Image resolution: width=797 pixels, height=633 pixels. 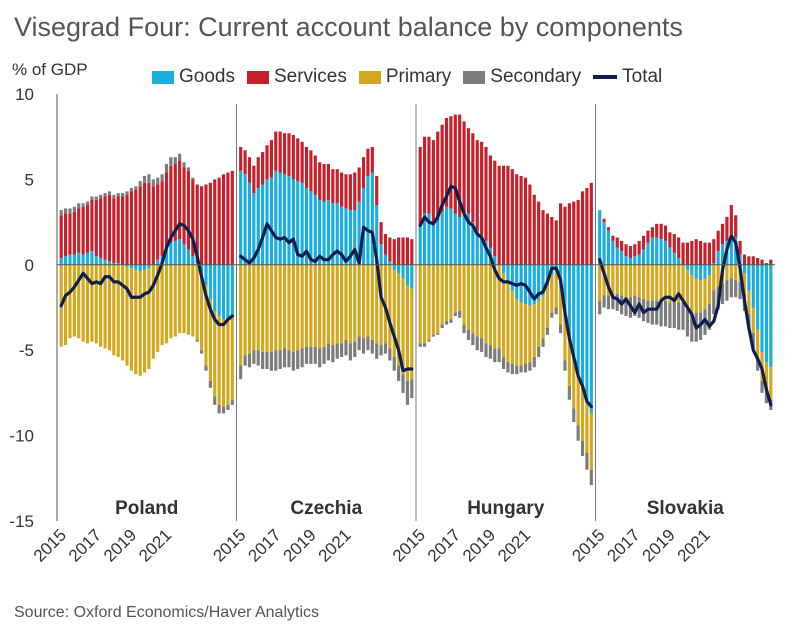 I want to click on x-tick-label: 2021, so click(x=694, y=545).